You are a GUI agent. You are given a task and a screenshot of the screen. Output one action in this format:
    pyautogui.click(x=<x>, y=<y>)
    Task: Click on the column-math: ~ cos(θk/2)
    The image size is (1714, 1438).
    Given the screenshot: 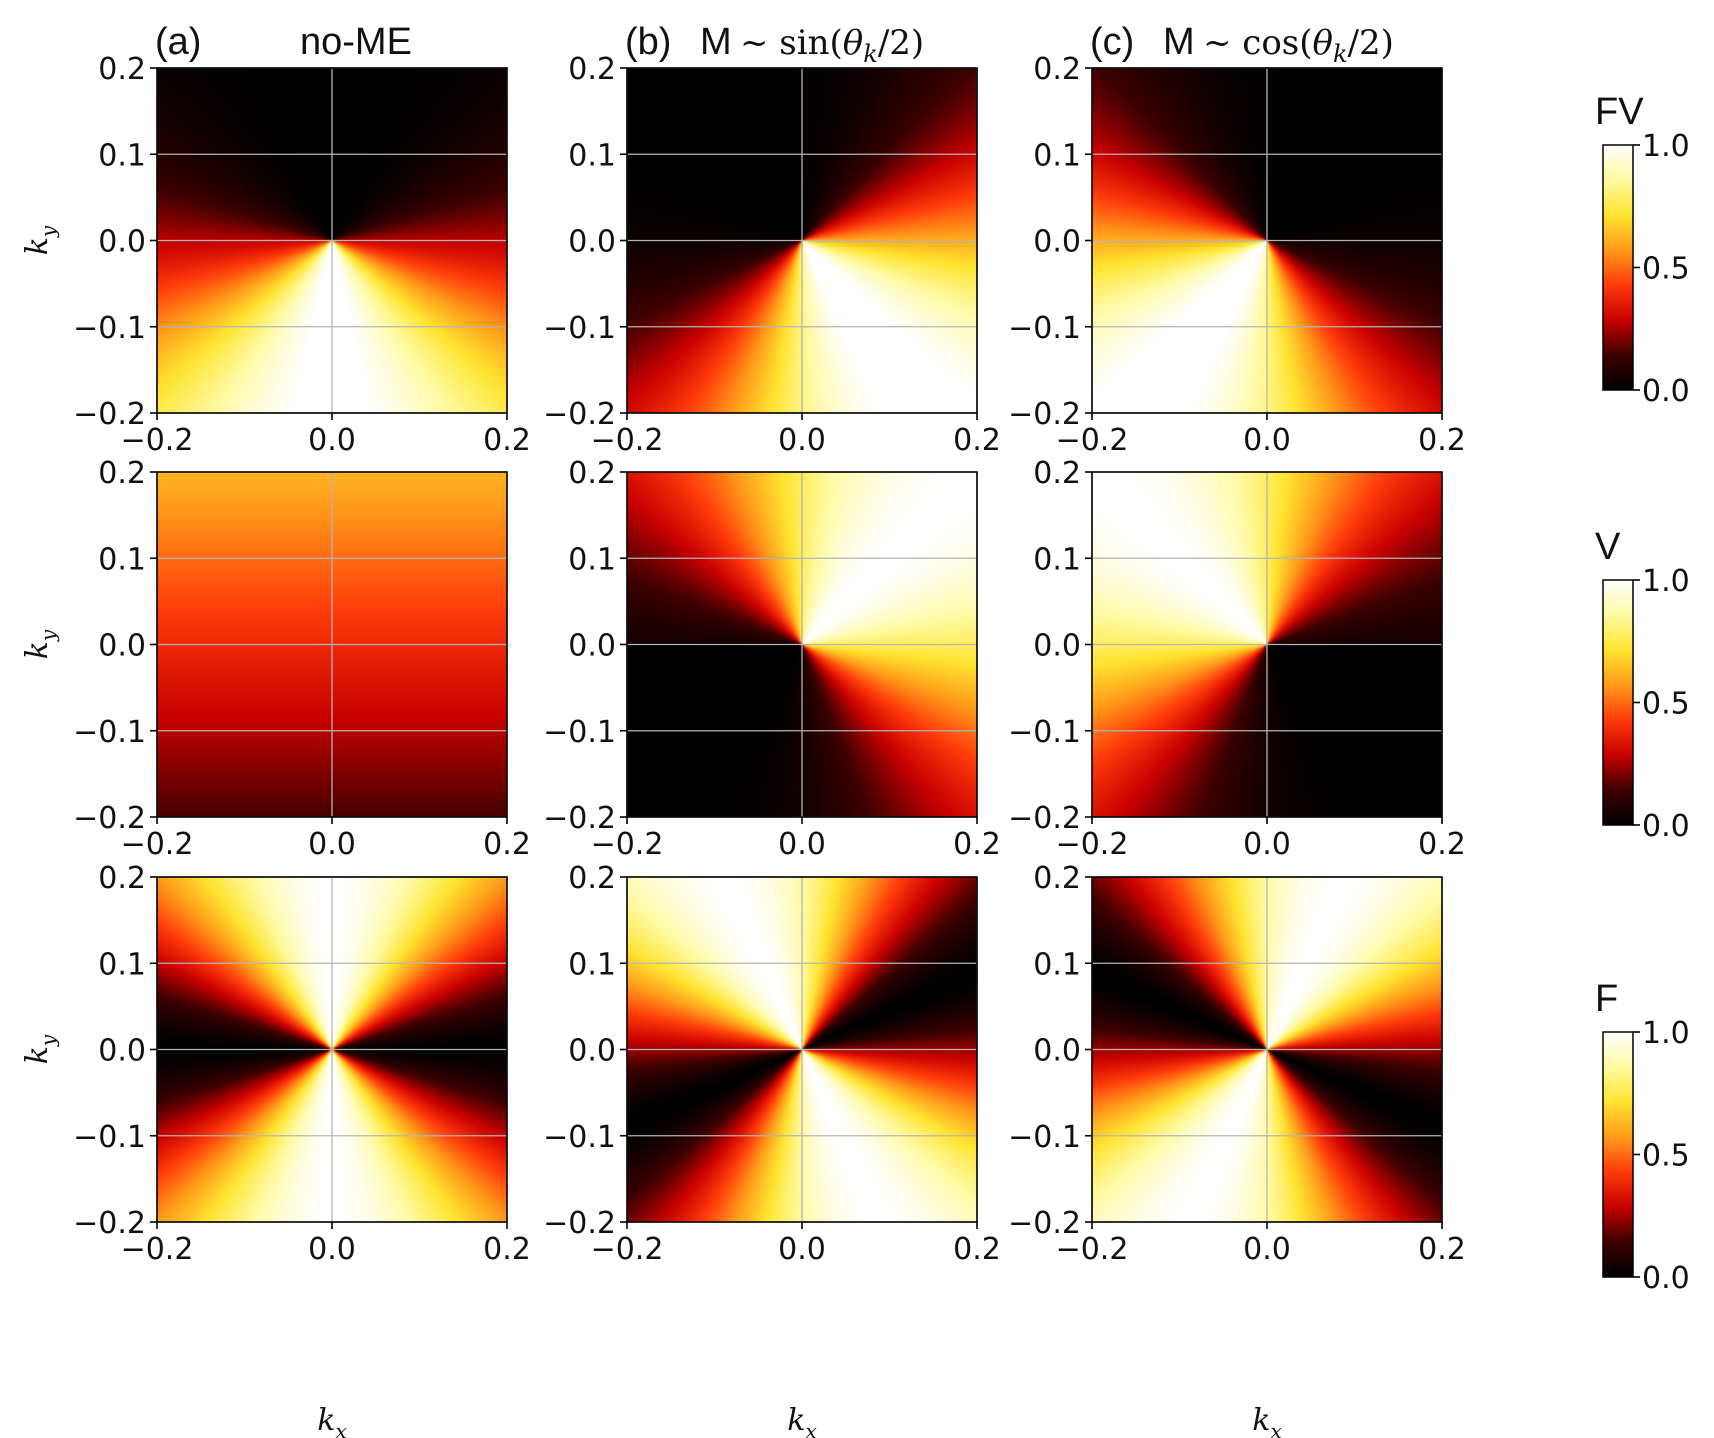 What is the action you would take?
    pyautogui.click(x=1298, y=45)
    